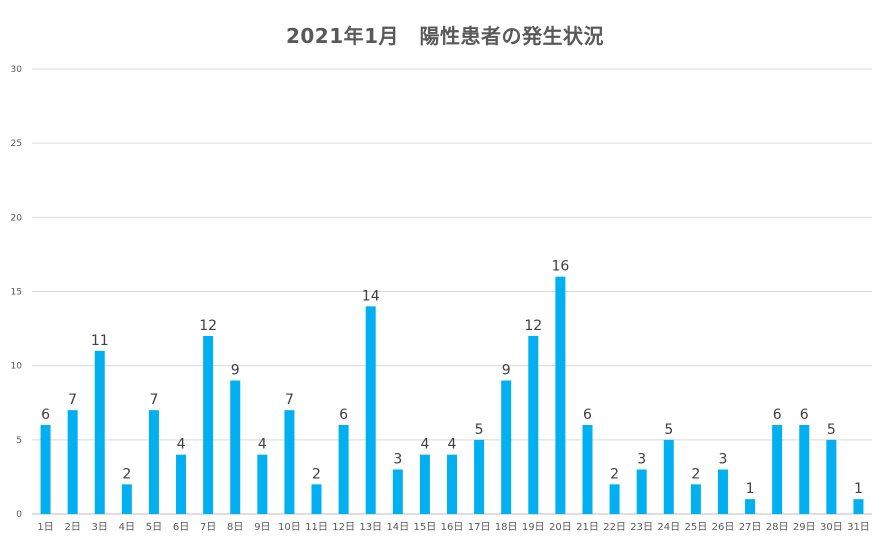 The width and height of the screenshot is (890, 558). What do you see at coordinates (17, 70) in the screenshot?
I see `y-tick-label: 30` at bounding box center [17, 70].